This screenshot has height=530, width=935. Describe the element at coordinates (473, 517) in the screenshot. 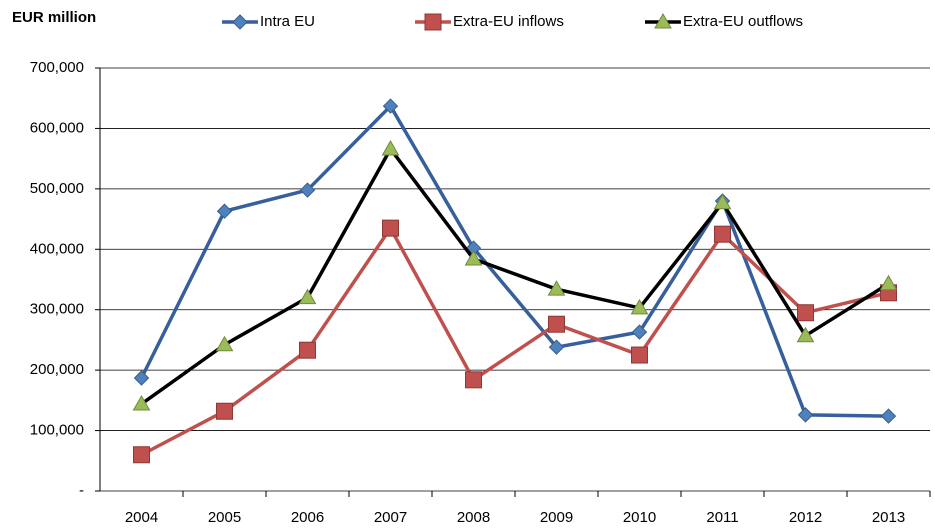

I see `x-tick-label: 2008` at that location.